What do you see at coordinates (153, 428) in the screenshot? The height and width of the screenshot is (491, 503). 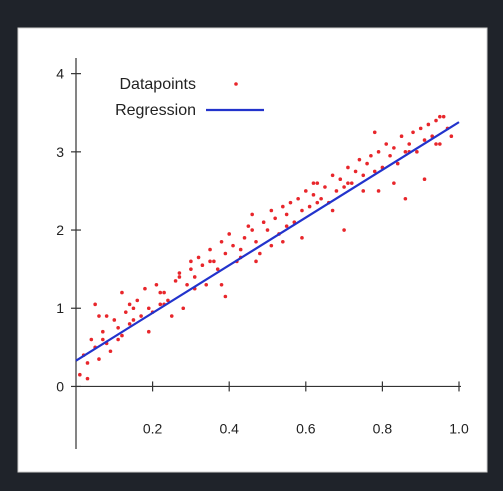 I see `x-tick-label: 0.2` at bounding box center [153, 428].